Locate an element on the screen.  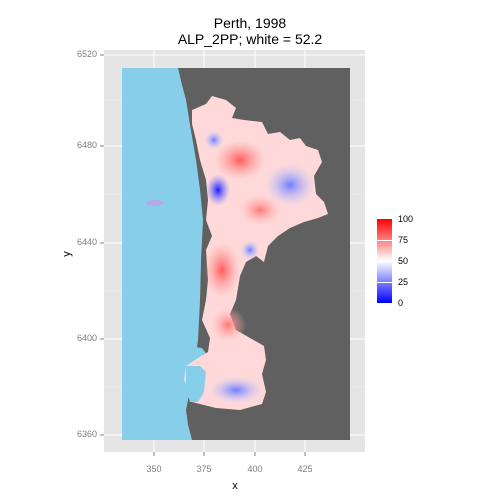
legend-tick-label: 75 is located at coordinates (403, 240).